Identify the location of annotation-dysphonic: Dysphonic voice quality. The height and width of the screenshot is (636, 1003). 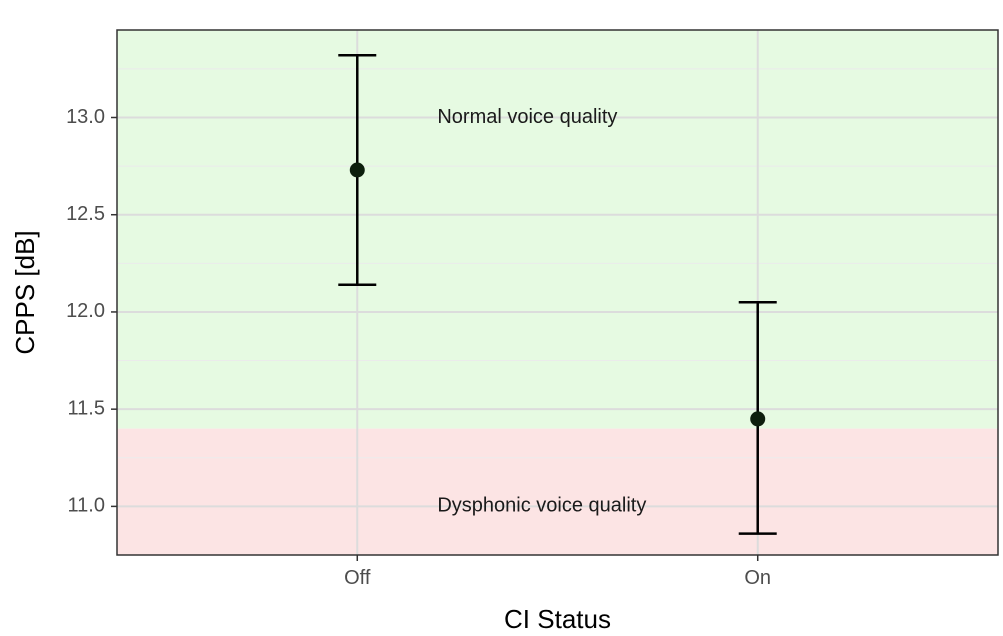
(541, 506).